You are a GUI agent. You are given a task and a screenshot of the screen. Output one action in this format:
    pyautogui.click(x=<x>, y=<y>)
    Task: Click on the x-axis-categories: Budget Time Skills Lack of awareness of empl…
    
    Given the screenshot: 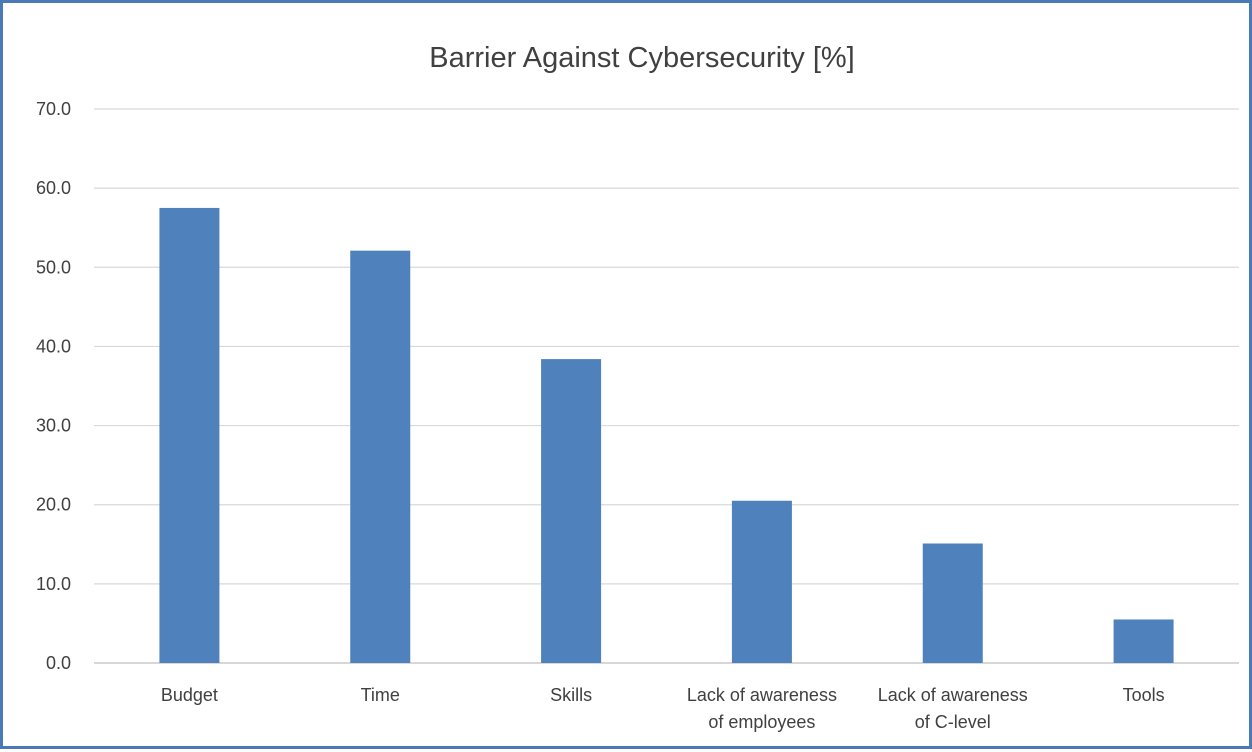 What is the action you would take?
    pyautogui.click(x=663, y=708)
    